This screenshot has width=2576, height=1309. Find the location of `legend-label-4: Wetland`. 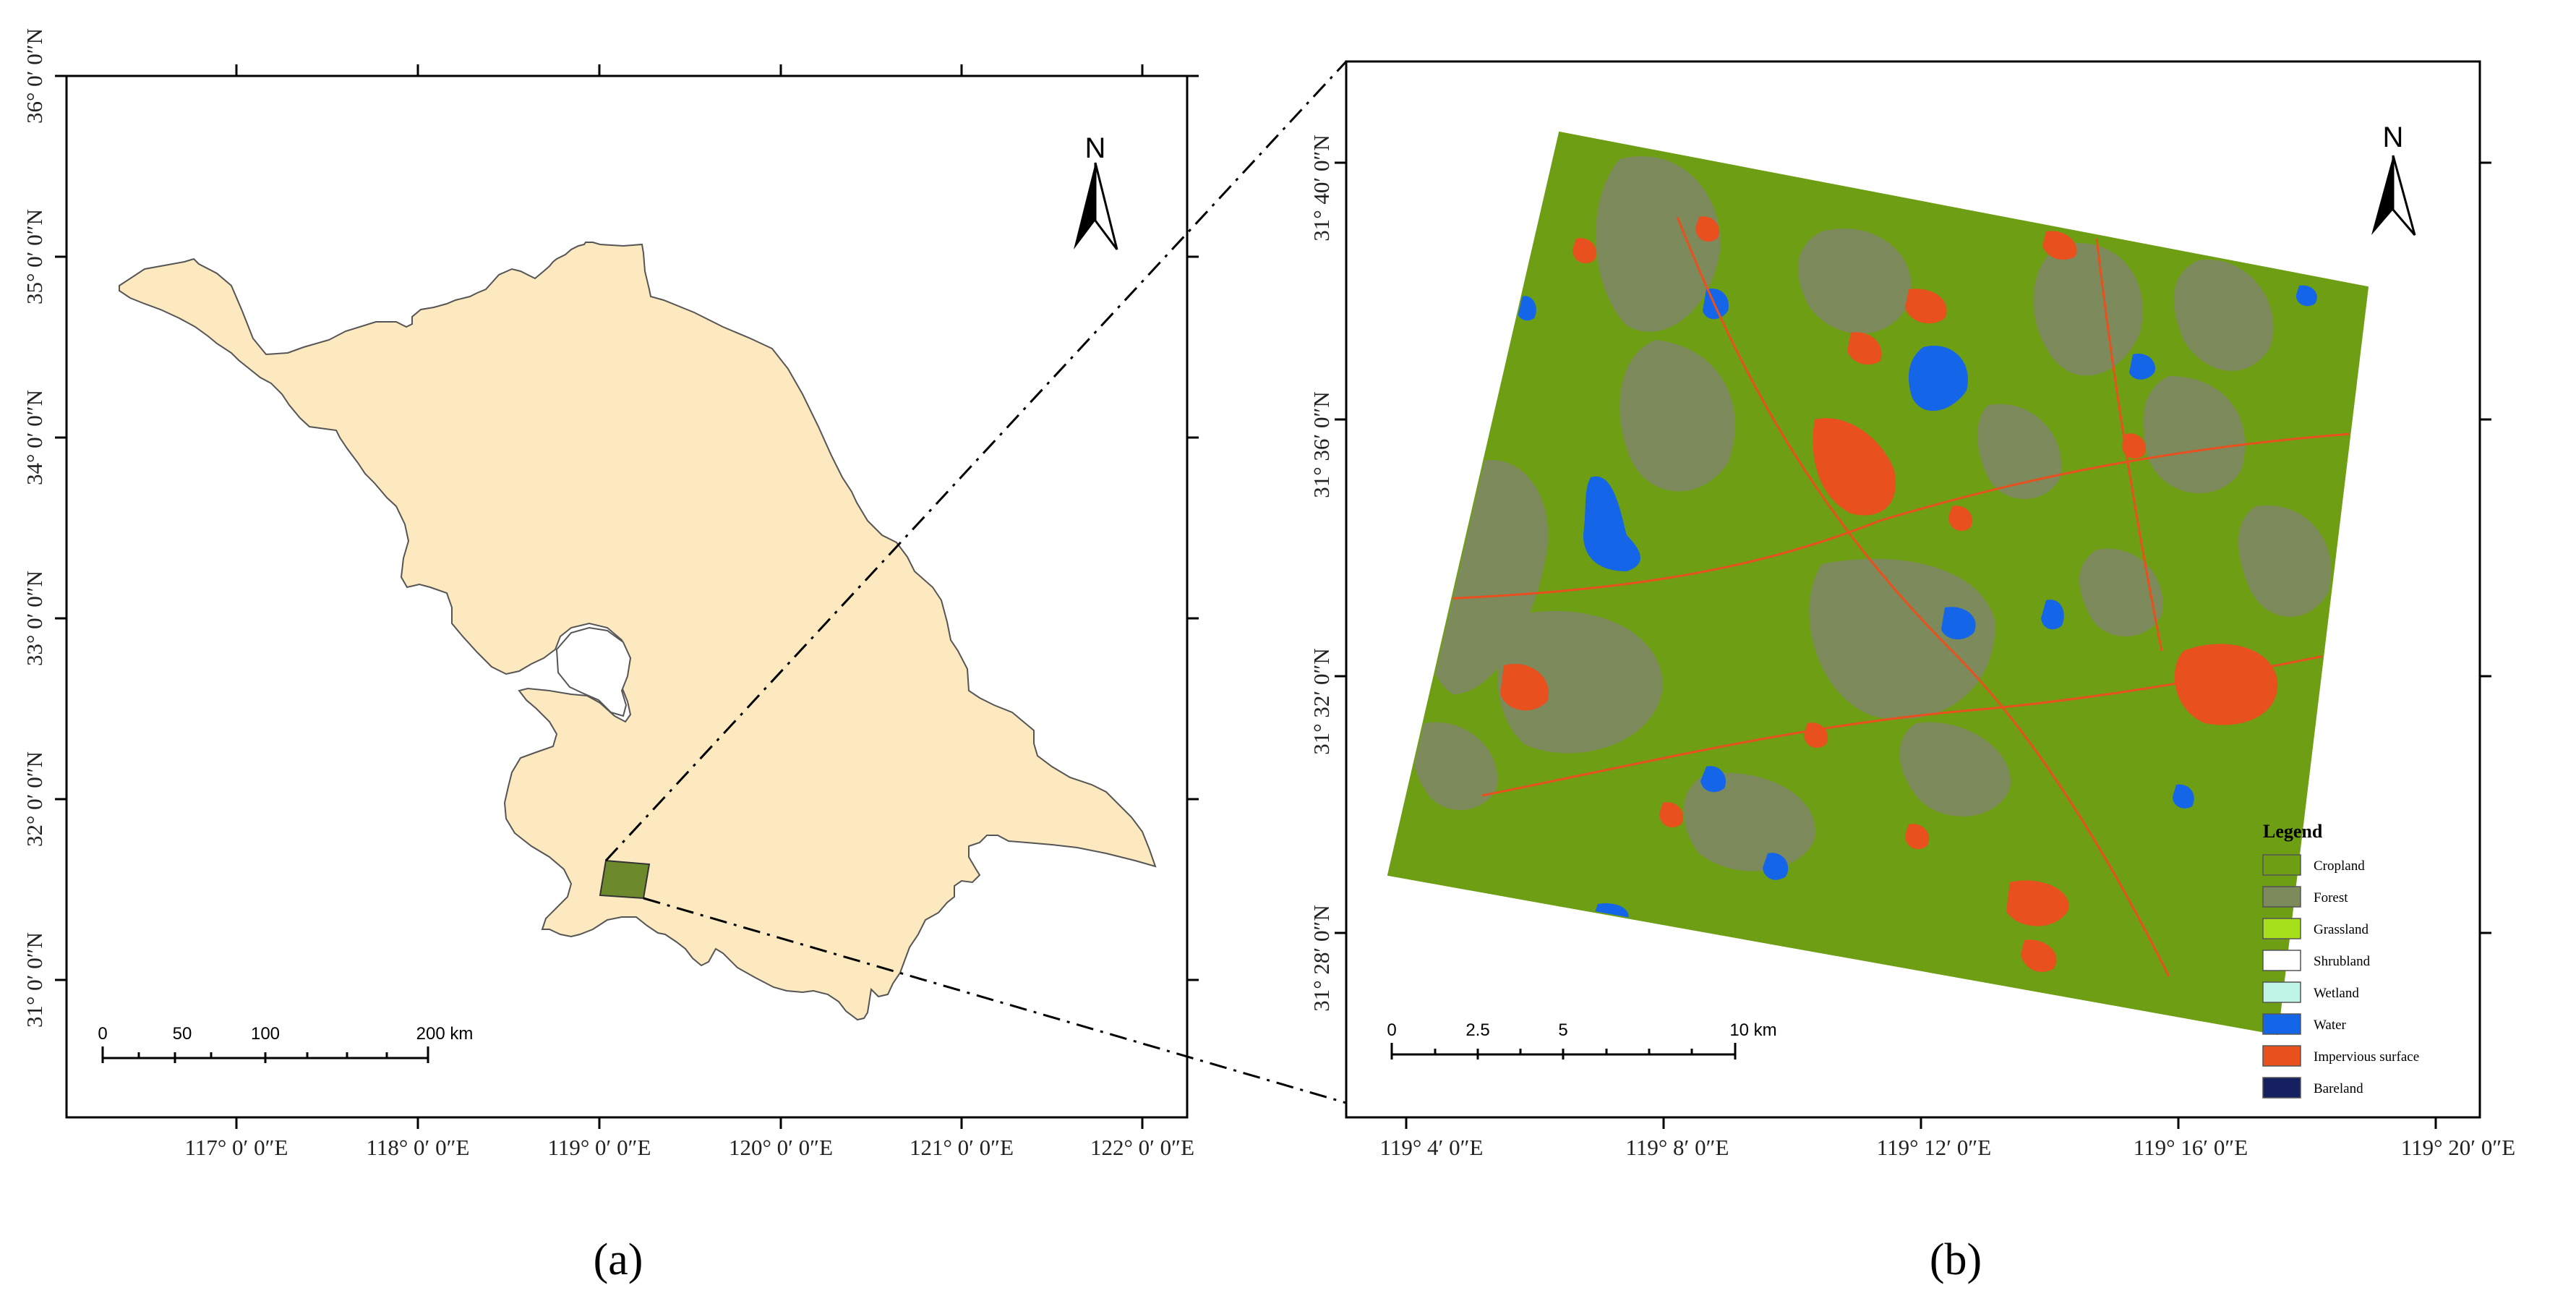

legend-label-4: Wetland is located at coordinates (2336, 993).